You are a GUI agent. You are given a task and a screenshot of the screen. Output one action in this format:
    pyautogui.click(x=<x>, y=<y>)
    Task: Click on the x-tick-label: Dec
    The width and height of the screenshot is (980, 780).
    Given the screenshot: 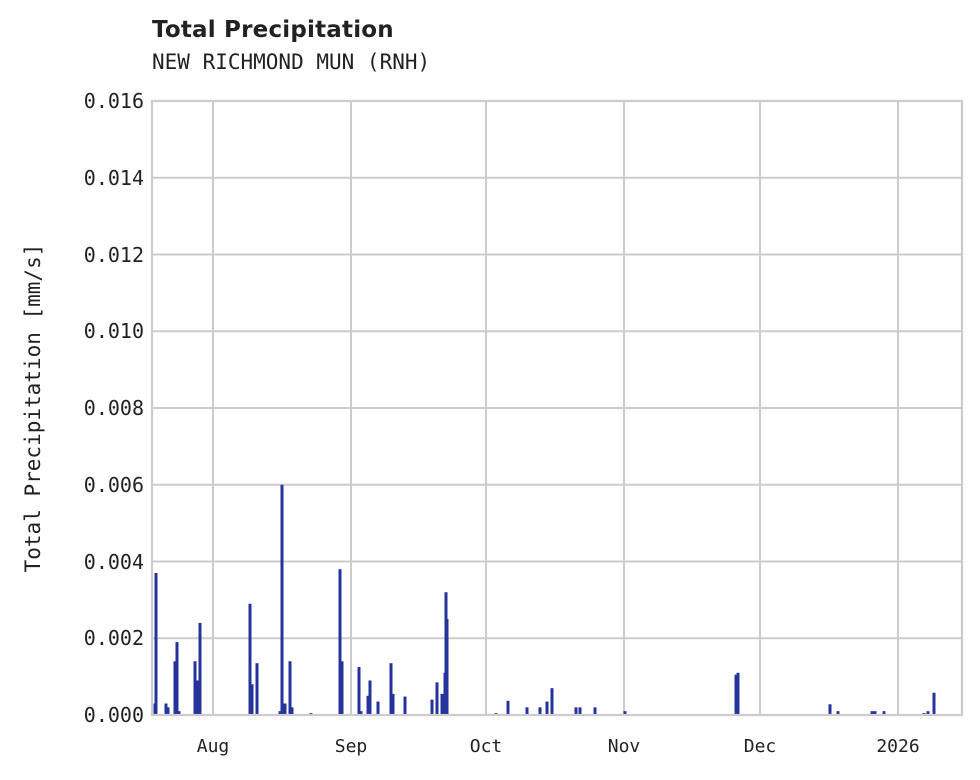 What is the action you would take?
    pyautogui.click(x=760, y=746)
    